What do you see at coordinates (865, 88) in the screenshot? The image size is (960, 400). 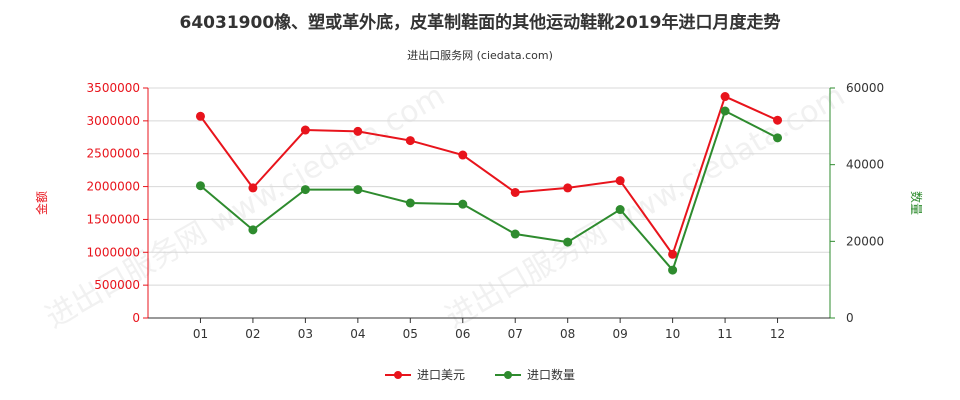 I see `right-tick-label-3: 60000` at bounding box center [865, 88].